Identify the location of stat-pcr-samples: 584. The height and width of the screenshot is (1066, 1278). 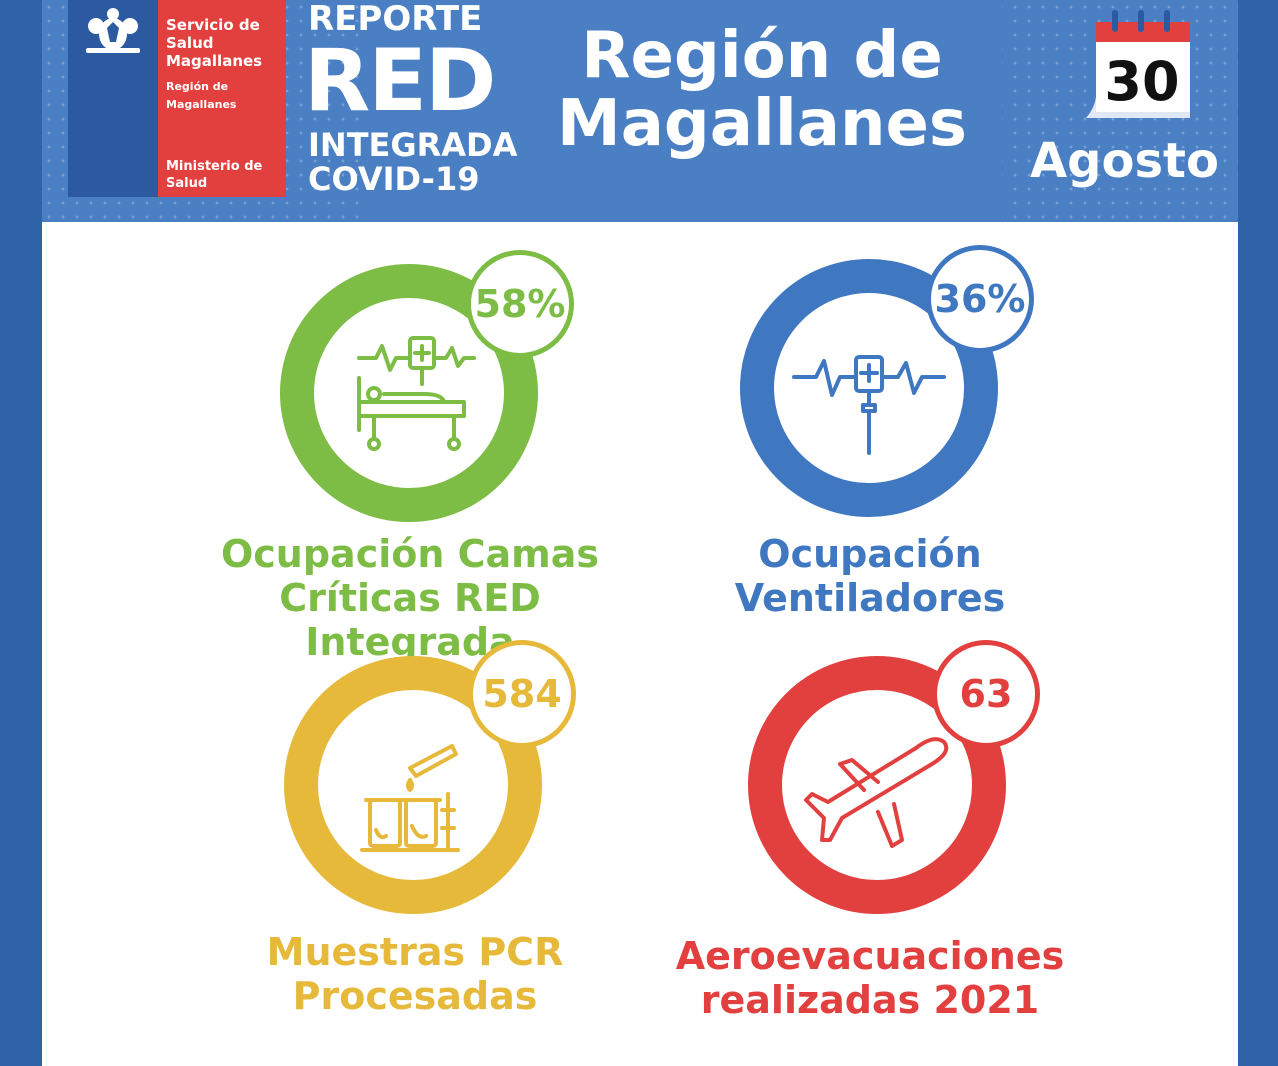
(434, 780).